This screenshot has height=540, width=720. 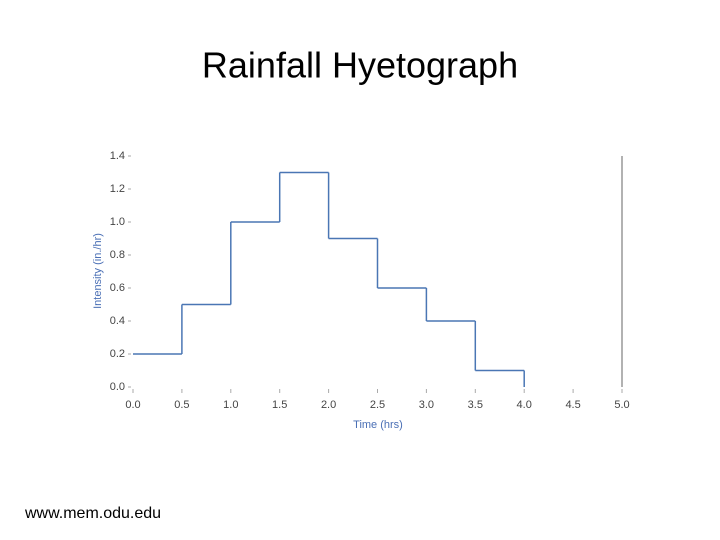 What do you see at coordinates (328, 405) in the screenshot?
I see `x-tick-label: 2.0` at bounding box center [328, 405].